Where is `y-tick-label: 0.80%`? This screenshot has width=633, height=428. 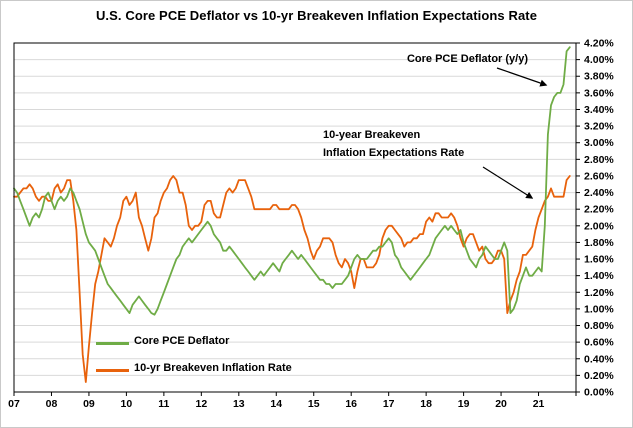 y-tick-label: 0.80% is located at coordinates (599, 326).